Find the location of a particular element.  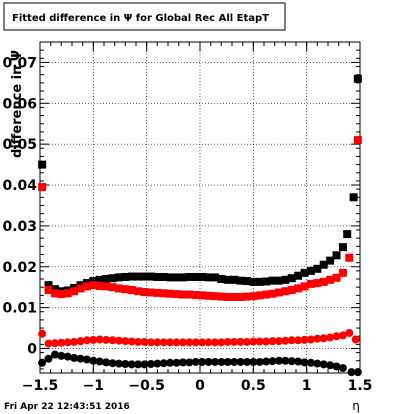

y-tick-label: 0.02 is located at coordinates (19, 268).